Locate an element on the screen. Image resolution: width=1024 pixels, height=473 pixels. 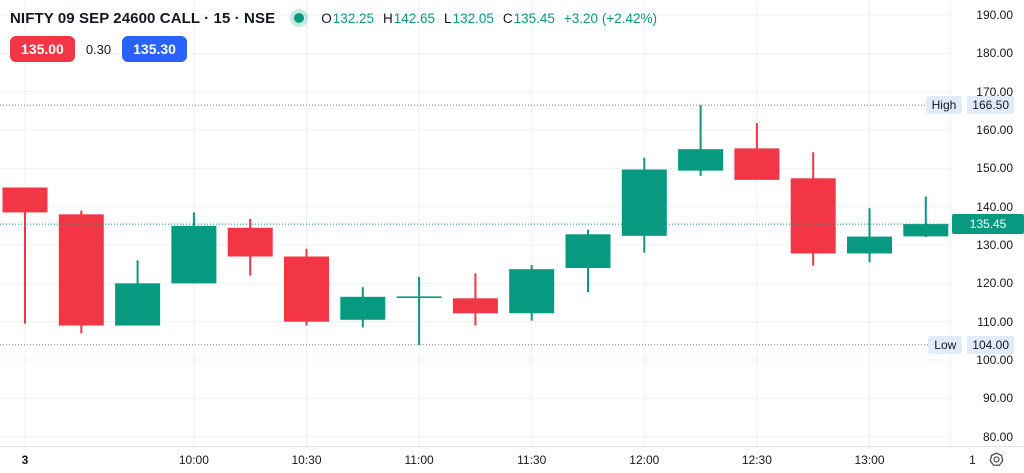
price-change-value: +3.20 (+2.42%) is located at coordinates (610, 18).